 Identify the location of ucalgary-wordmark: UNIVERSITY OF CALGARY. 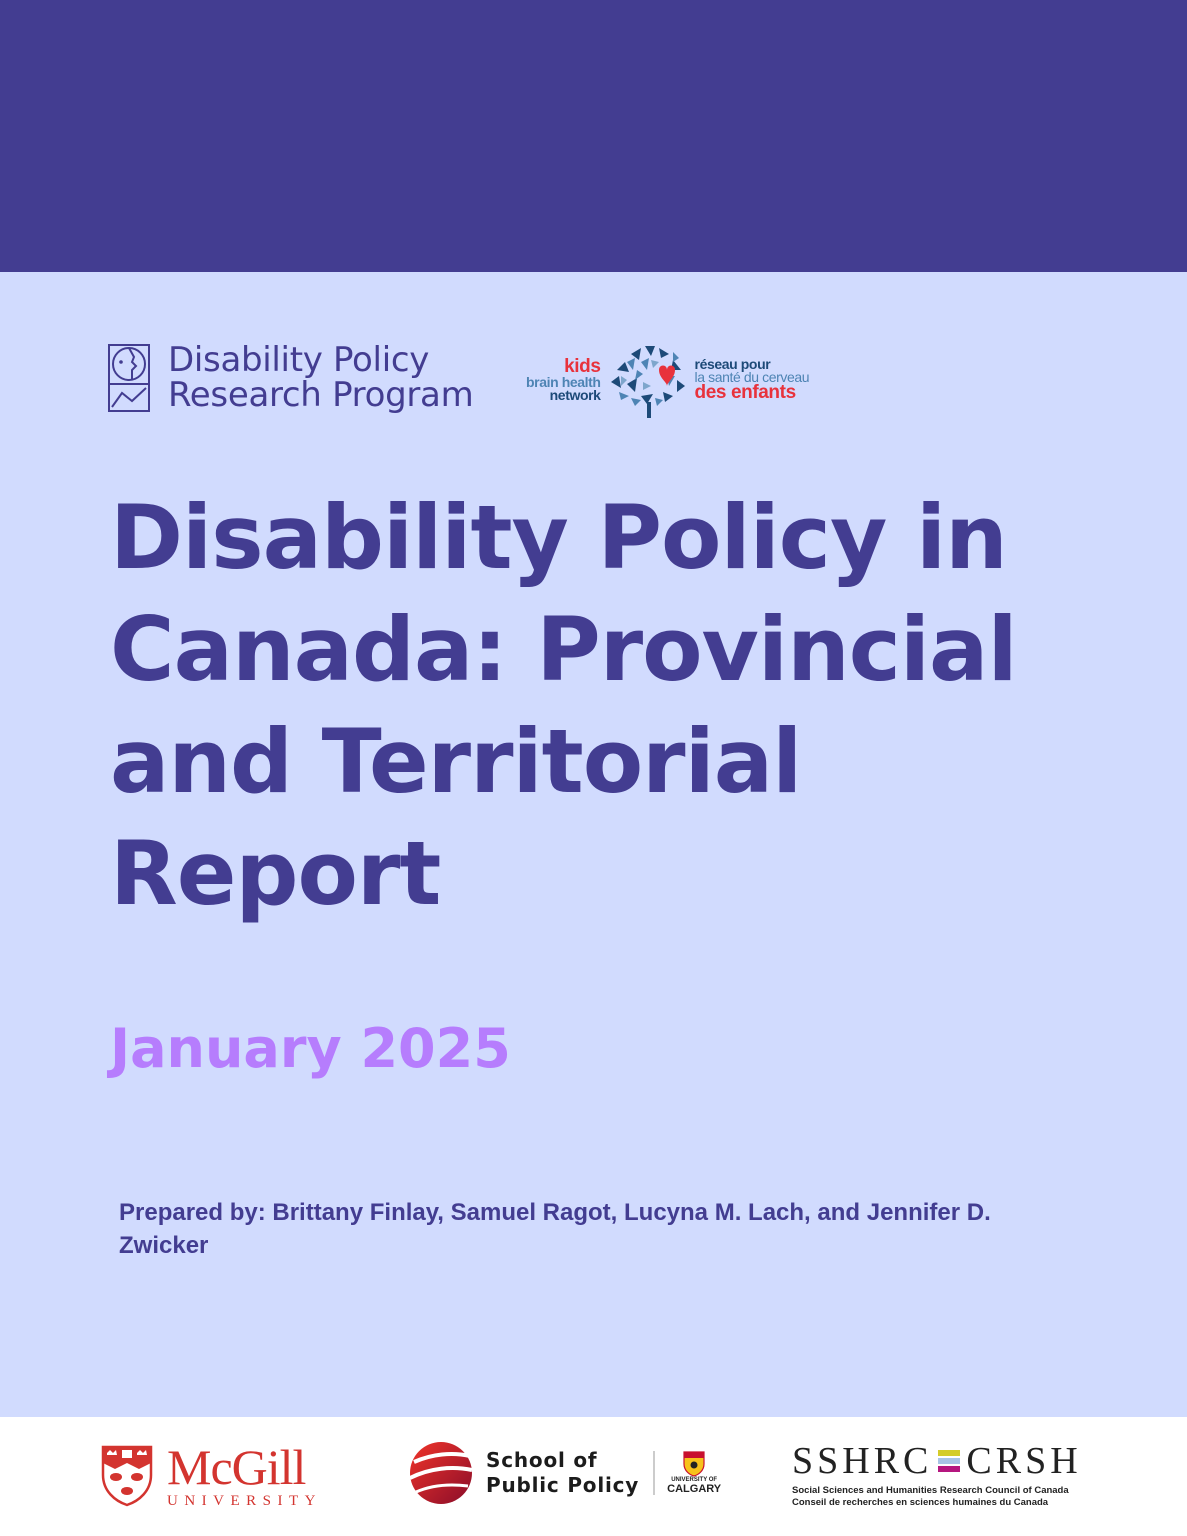
(694, 1486).